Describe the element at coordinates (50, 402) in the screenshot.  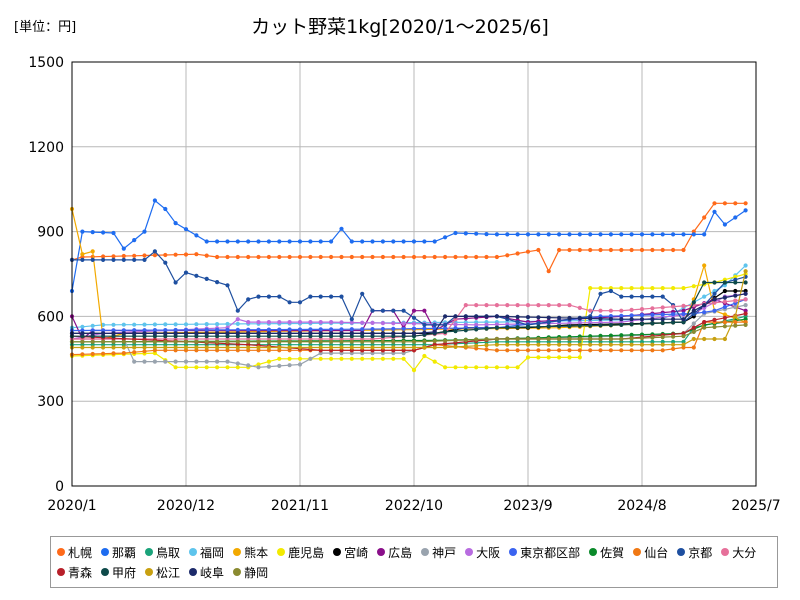
I see `y-tick-label: 300` at that location.